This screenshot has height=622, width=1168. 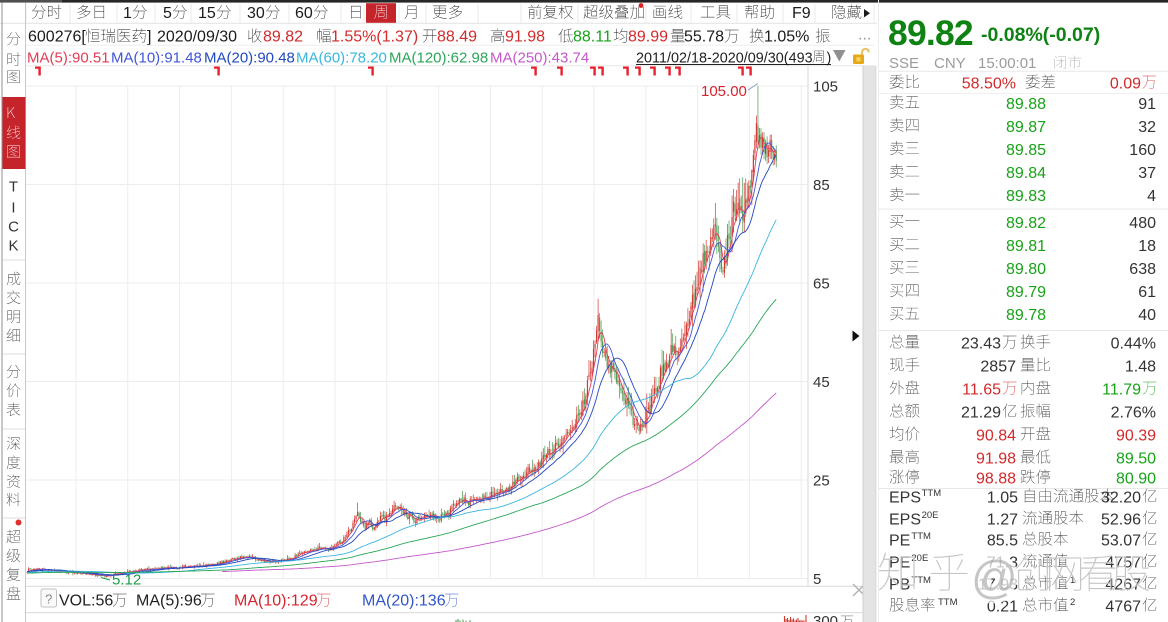 I want to click on svg-text: 98.88, so click(x=996, y=479).